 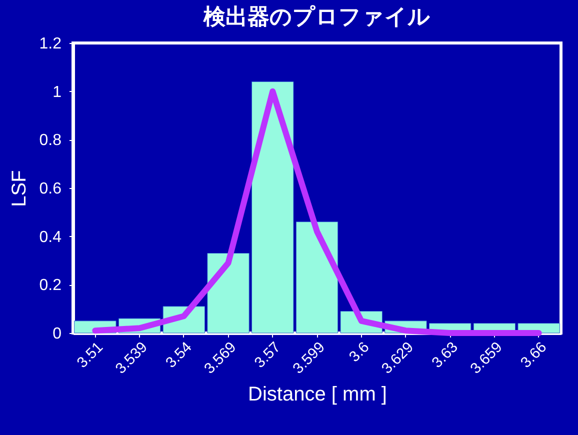 I want to click on x-axis-title: Distance [ mm ], so click(x=317, y=395).